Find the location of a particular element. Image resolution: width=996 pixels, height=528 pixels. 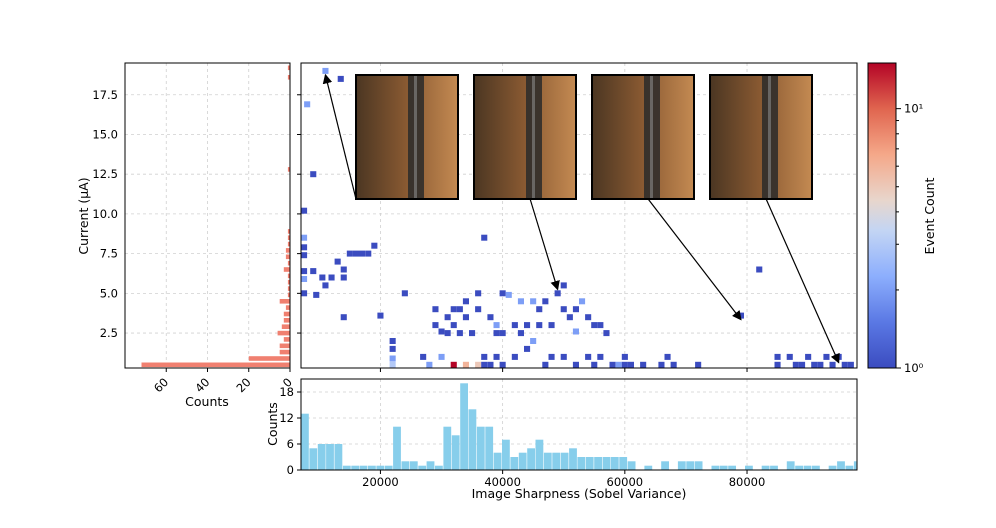

top-histogram-y-tick-label: 12 is located at coordinates (286, 418).